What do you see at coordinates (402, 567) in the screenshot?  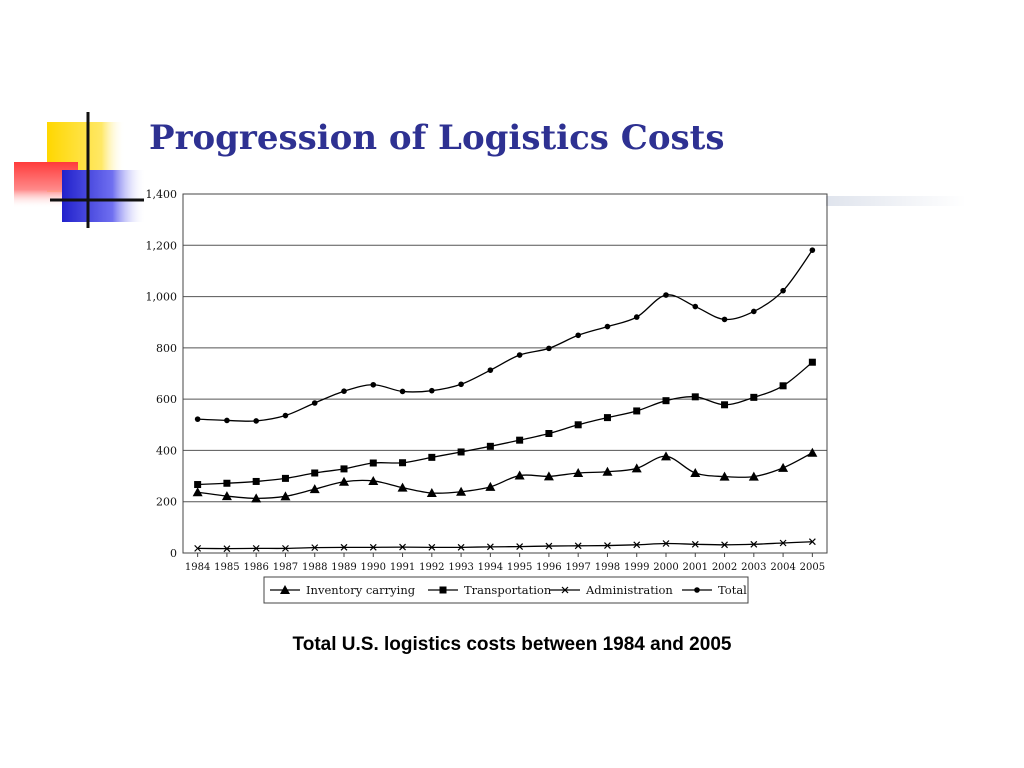 I see `x-tick-label: 1991` at bounding box center [402, 567].